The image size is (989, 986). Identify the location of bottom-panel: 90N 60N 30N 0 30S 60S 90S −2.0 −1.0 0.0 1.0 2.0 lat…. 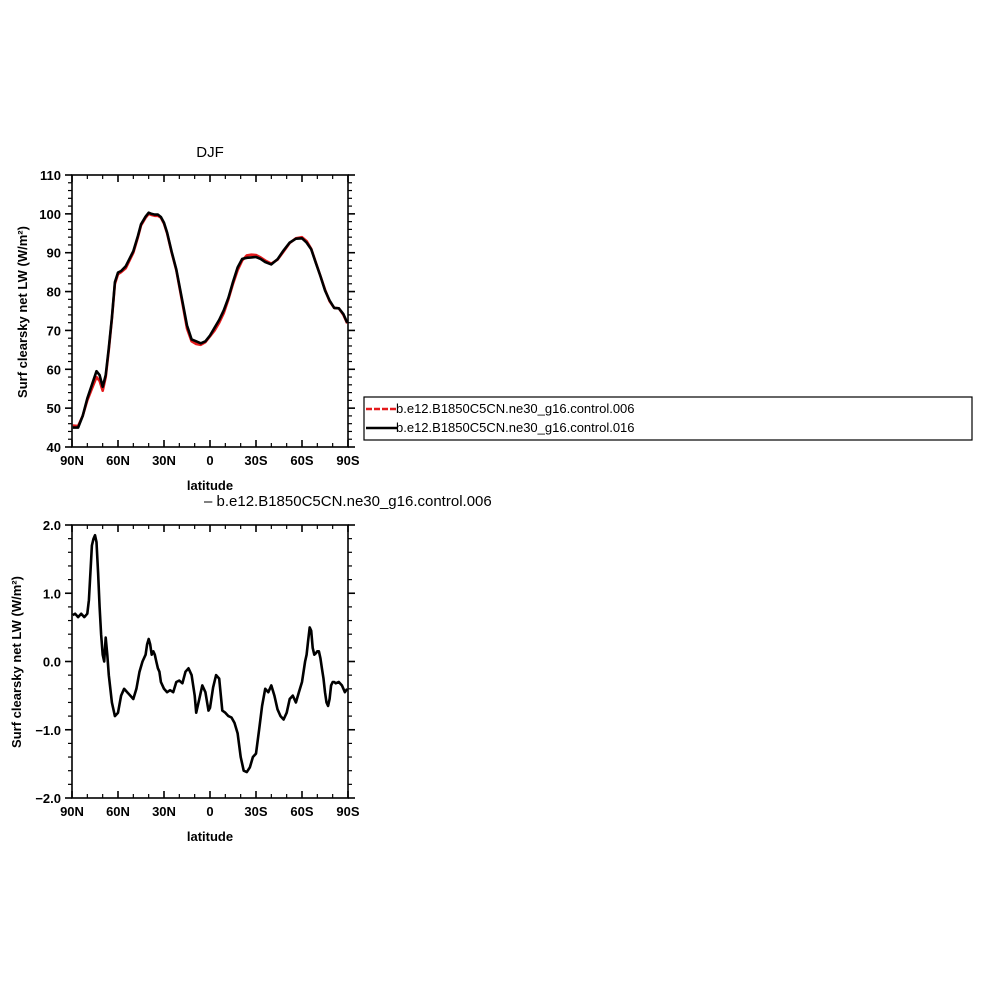
(184, 681).